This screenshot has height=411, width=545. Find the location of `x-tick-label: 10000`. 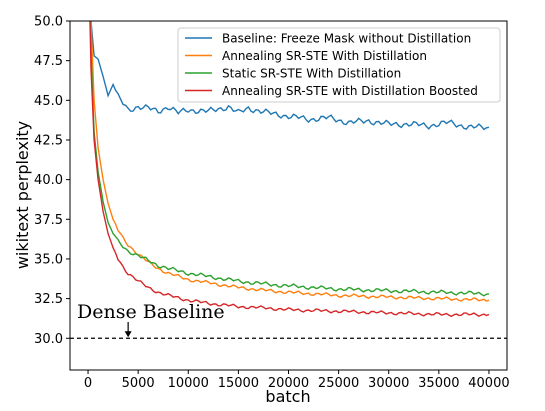

x-tick-label: 10000 is located at coordinates (188, 383).